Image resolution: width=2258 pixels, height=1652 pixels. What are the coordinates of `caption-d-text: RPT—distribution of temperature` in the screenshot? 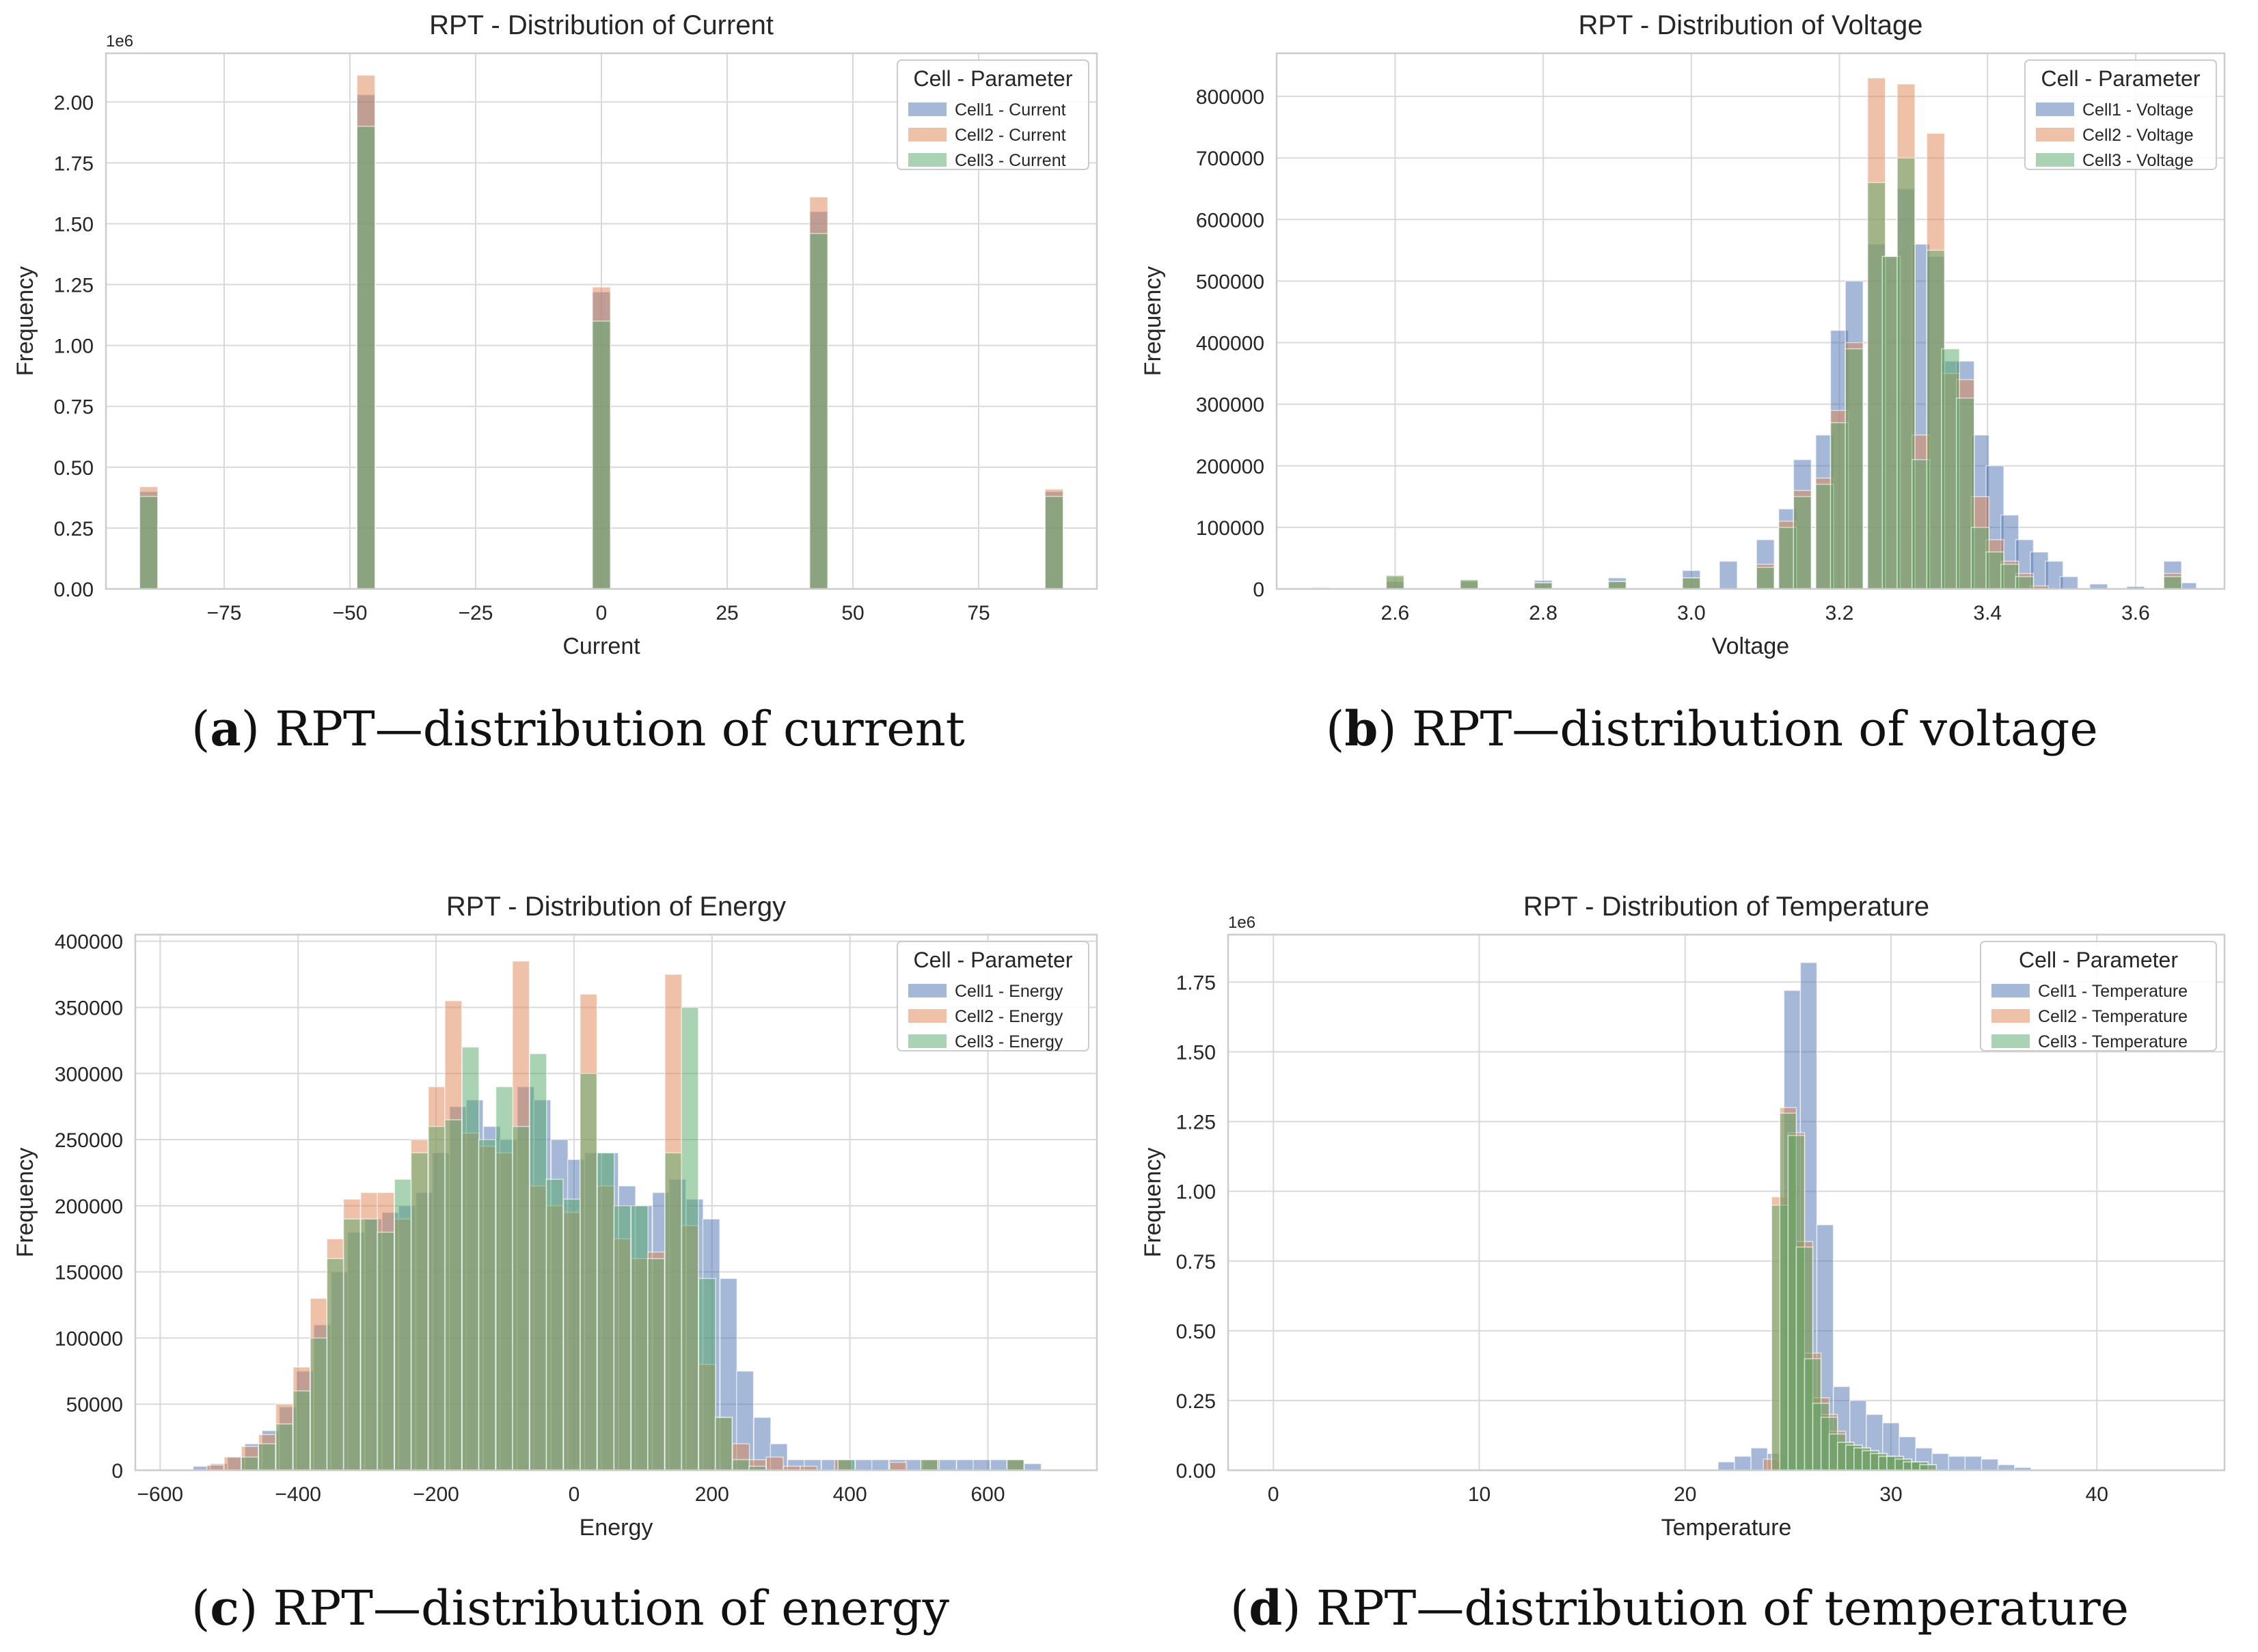 It's located at (1715, 1608).